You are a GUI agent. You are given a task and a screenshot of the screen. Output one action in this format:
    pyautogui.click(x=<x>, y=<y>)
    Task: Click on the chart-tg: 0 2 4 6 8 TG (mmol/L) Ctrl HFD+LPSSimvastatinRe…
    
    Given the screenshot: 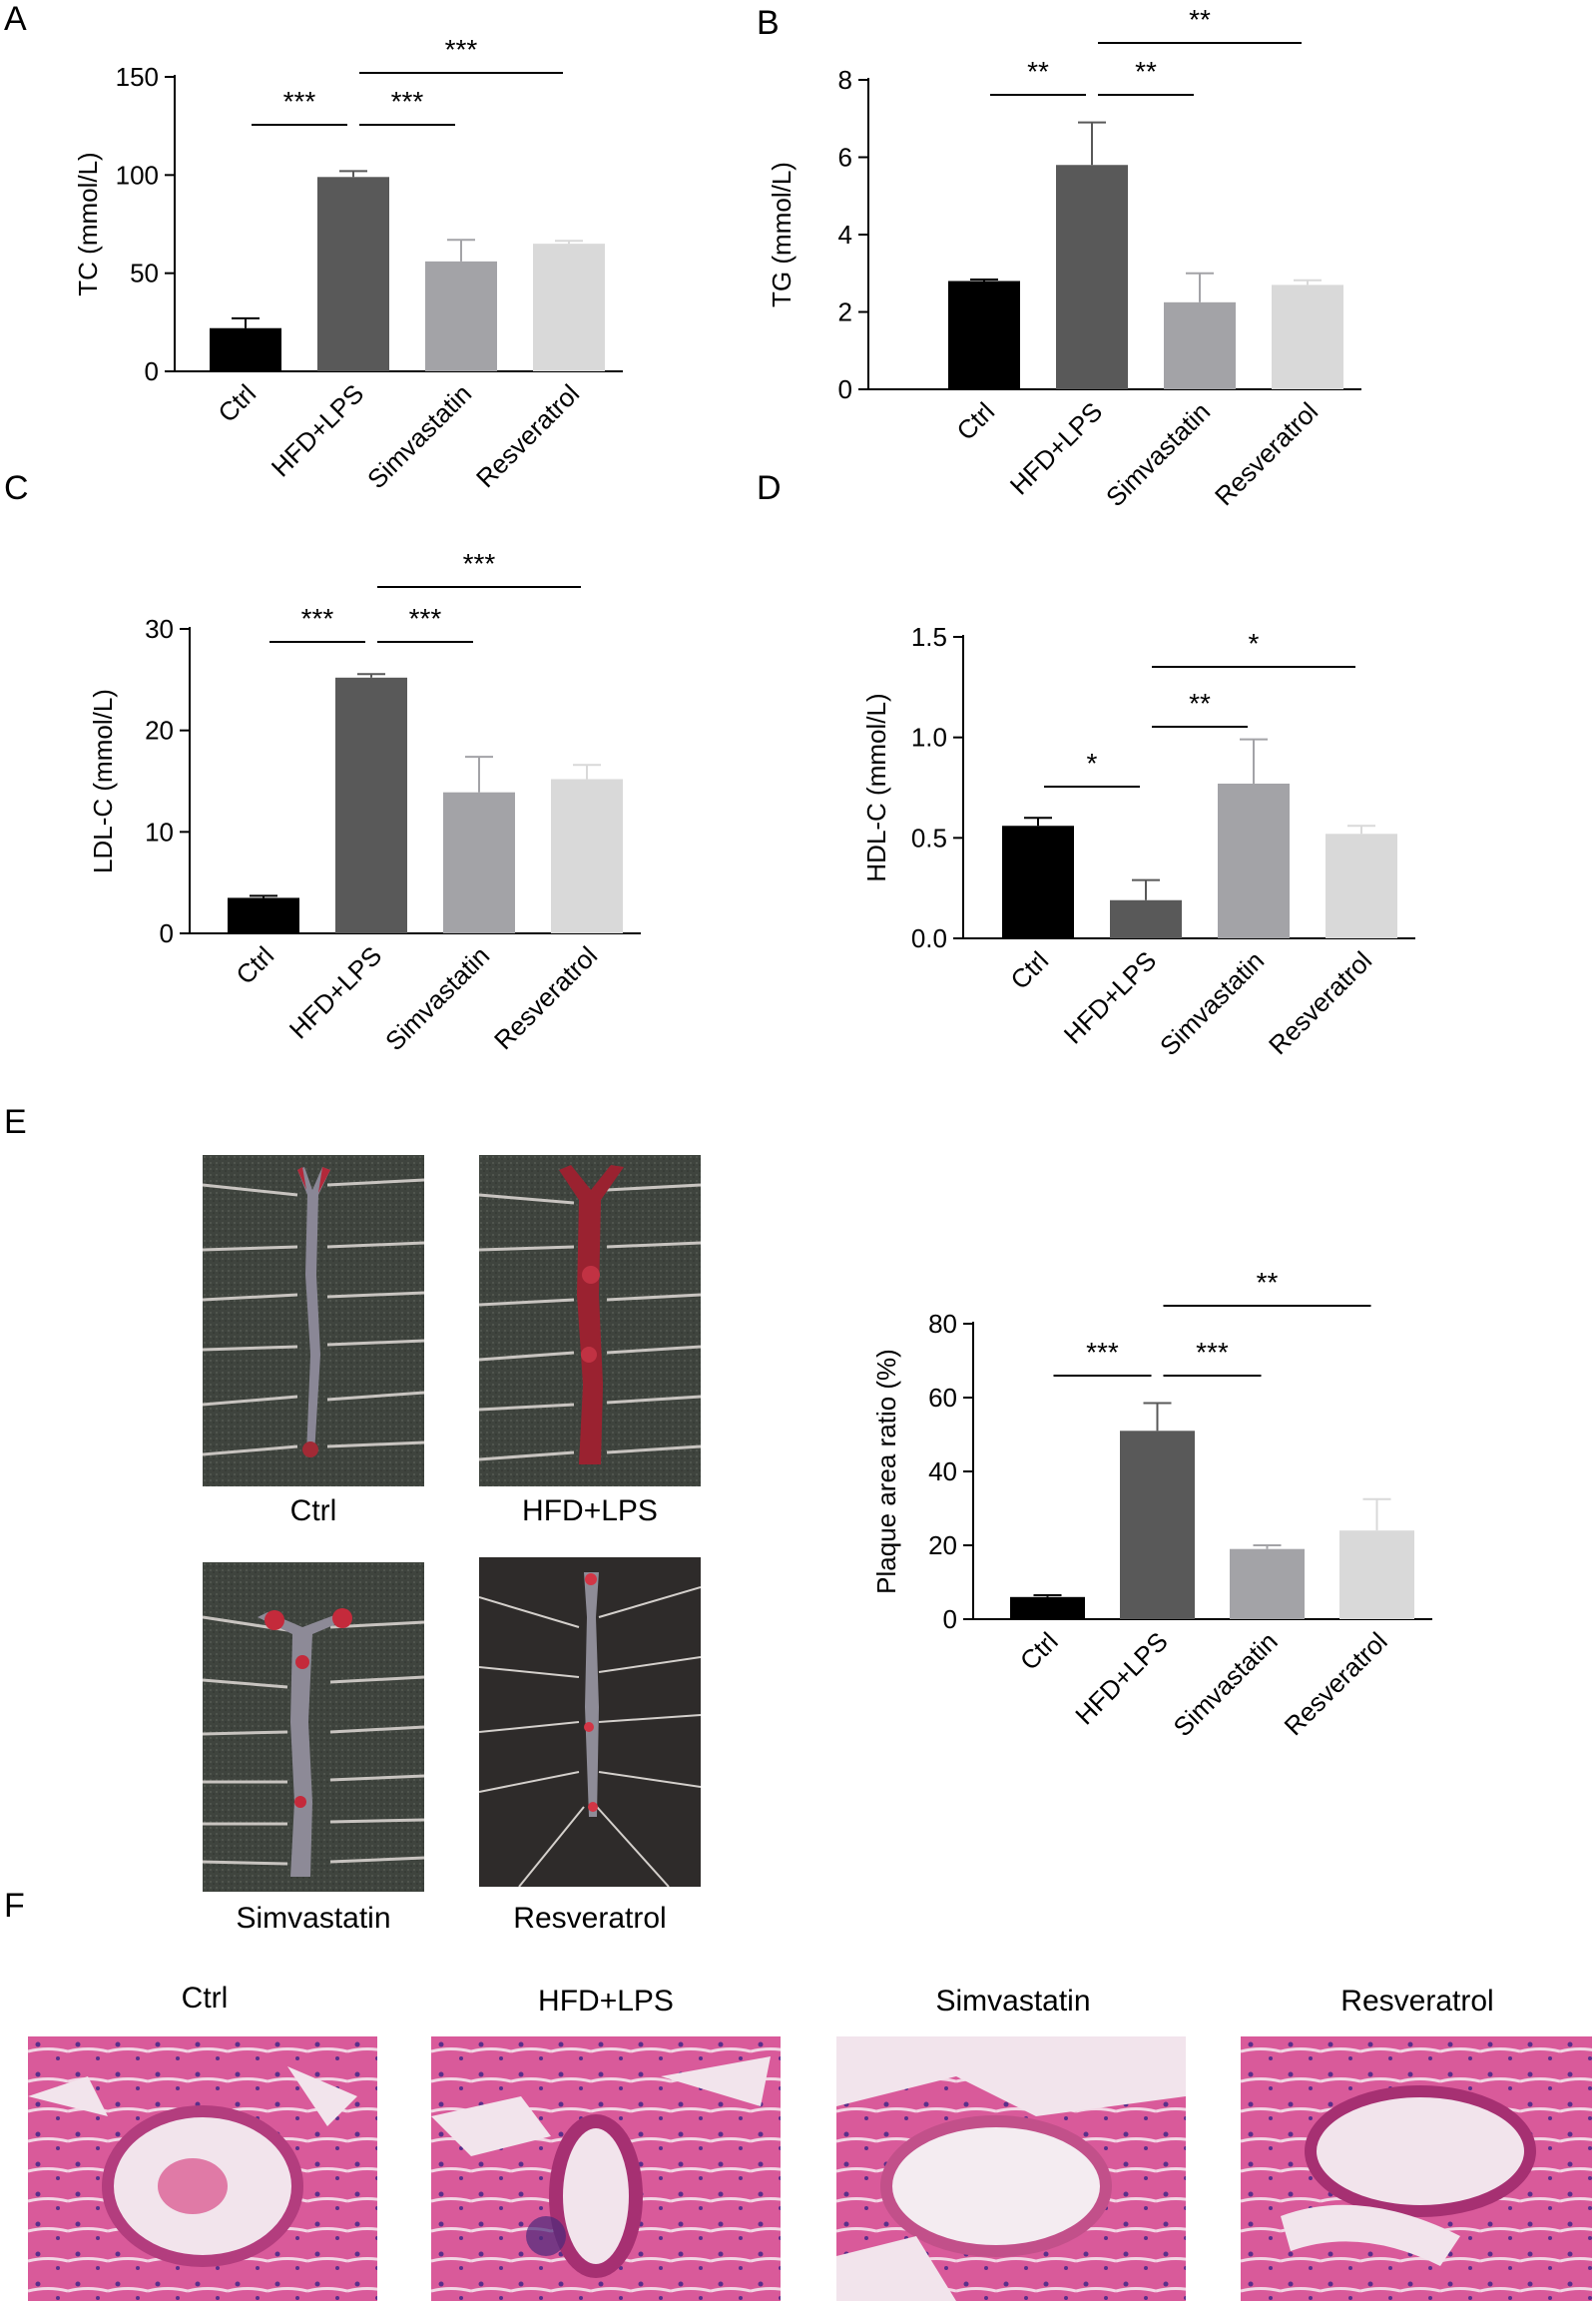 What is the action you would take?
    pyautogui.click(x=1064, y=258)
    